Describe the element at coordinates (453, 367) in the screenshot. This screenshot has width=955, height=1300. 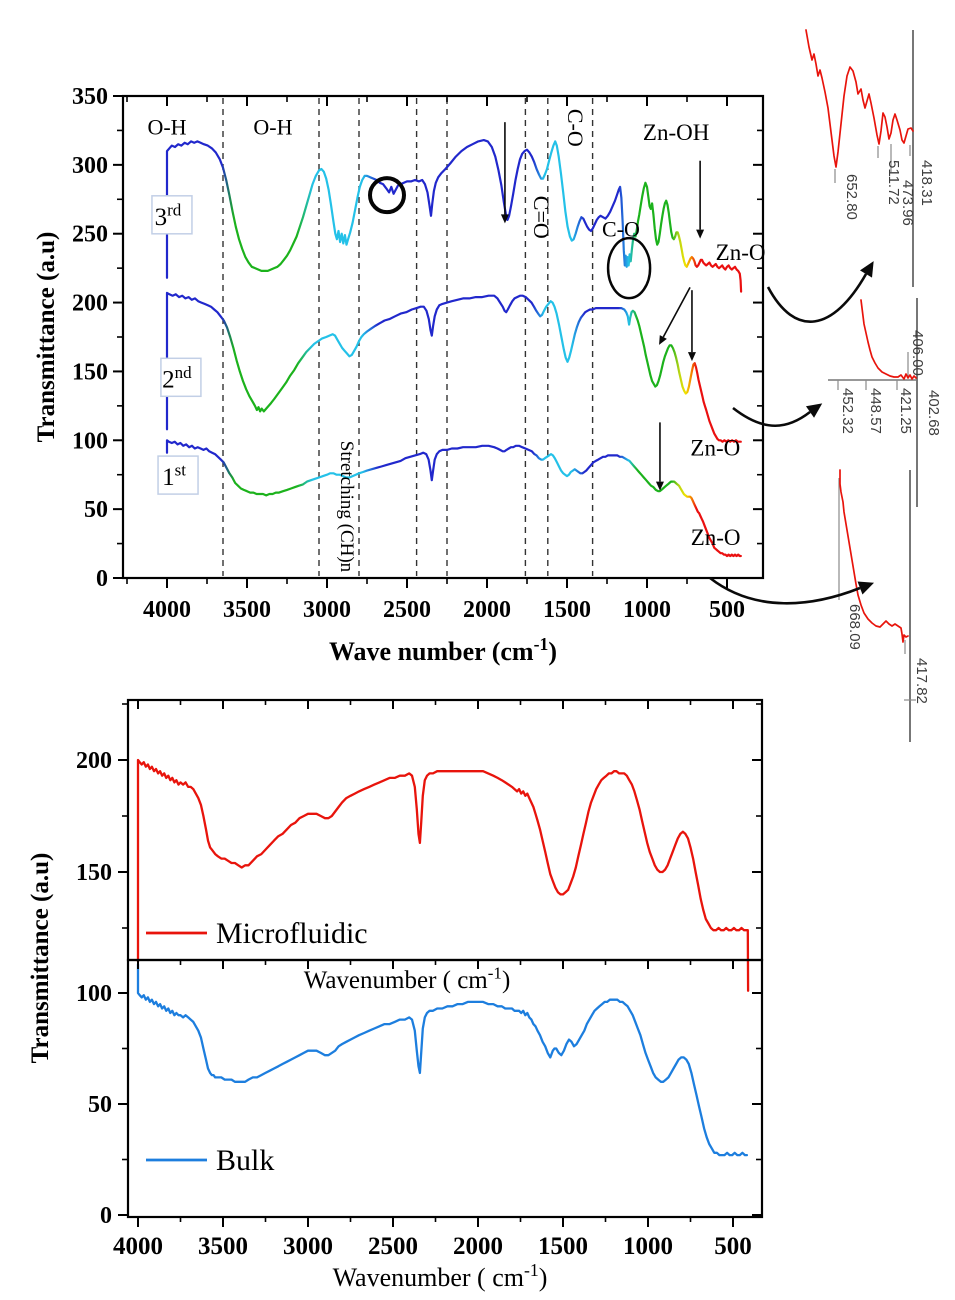
I see `spectrum-2nd` at that location.